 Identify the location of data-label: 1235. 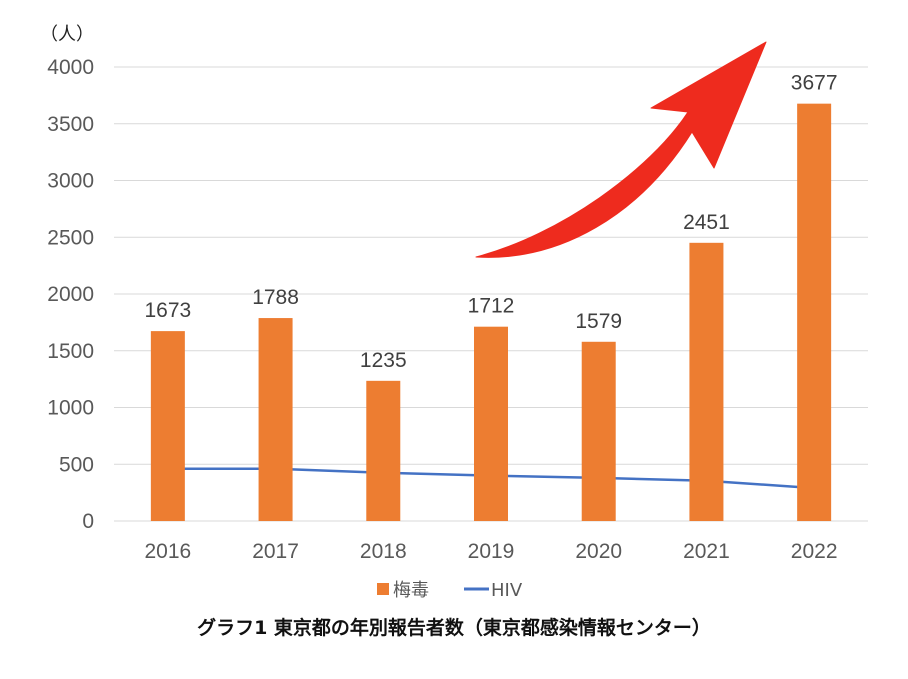
(383, 360).